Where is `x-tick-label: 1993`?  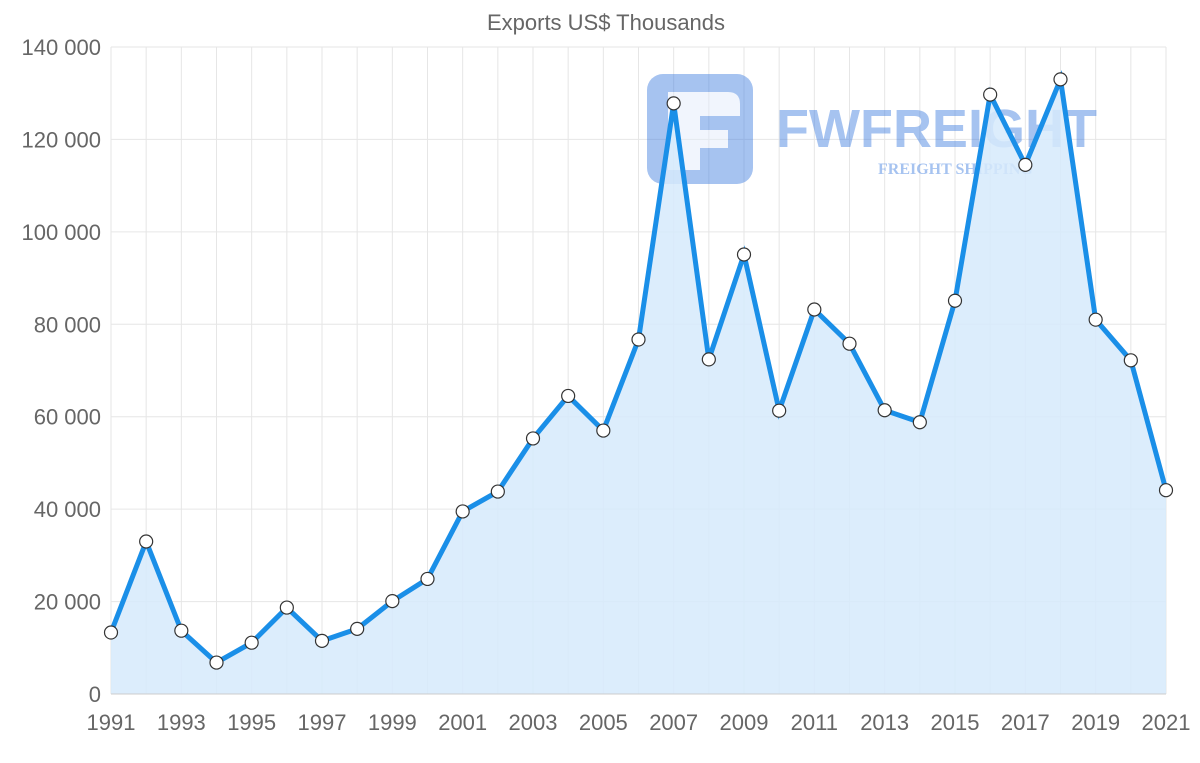
x-tick-label: 1993 is located at coordinates (181, 722).